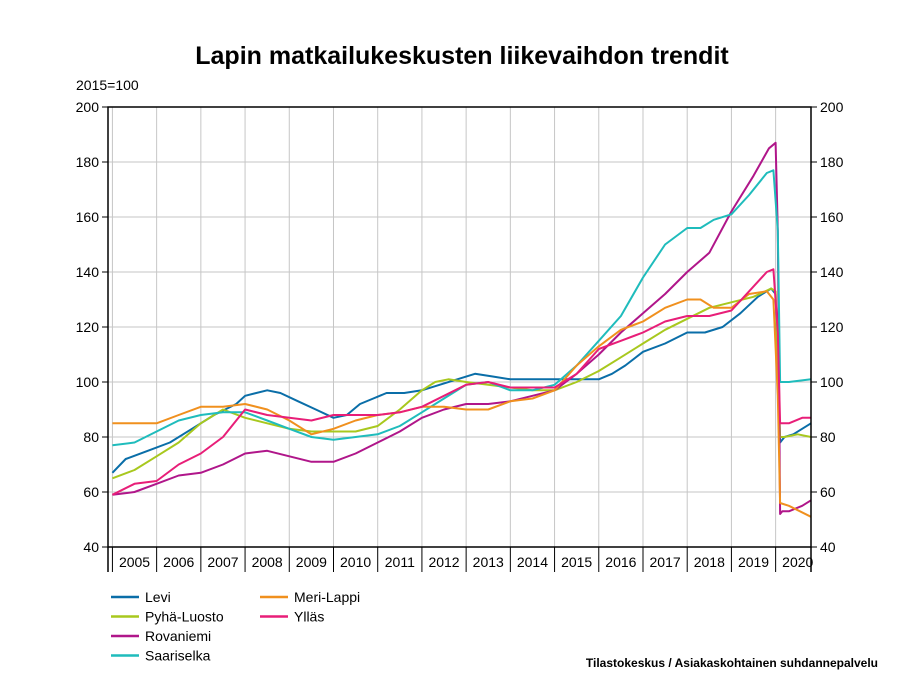 This screenshot has height=692, width=923. I want to click on x-tick-label: 2020, so click(797, 562).